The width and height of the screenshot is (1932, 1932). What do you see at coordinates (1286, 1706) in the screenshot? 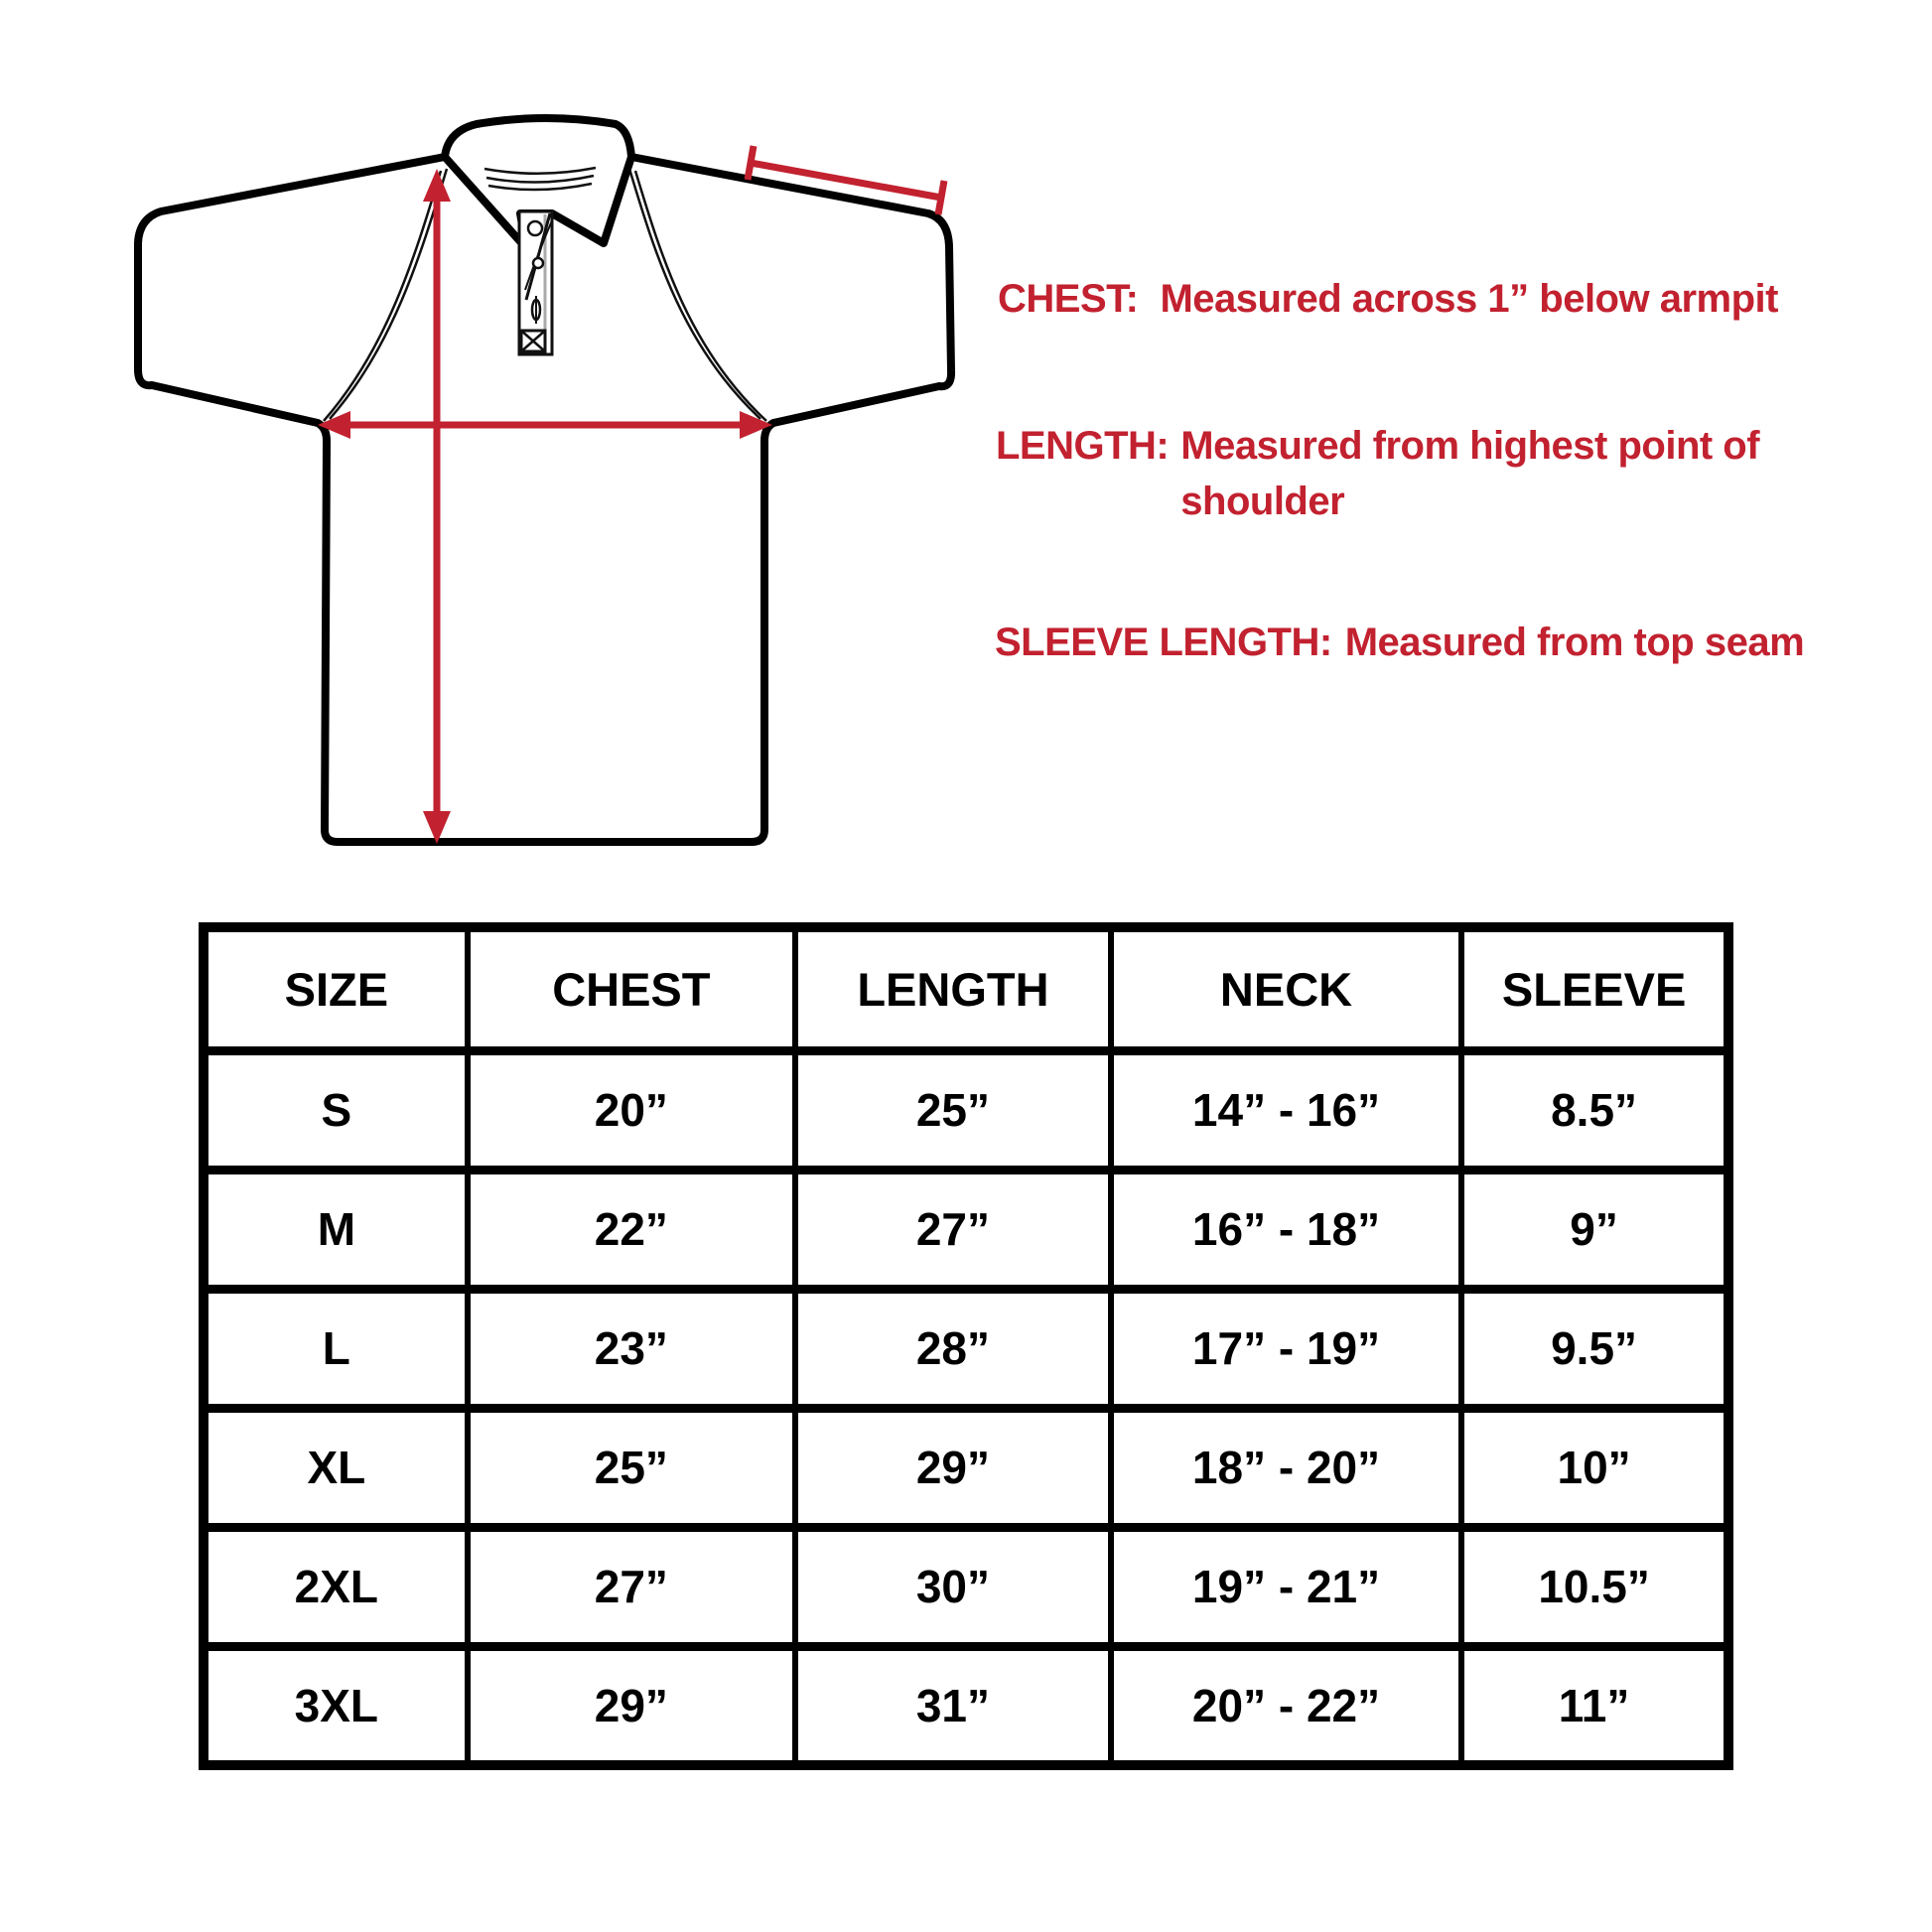
I see `cell-neck: 20” - 22”` at bounding box center [1286, 1706].